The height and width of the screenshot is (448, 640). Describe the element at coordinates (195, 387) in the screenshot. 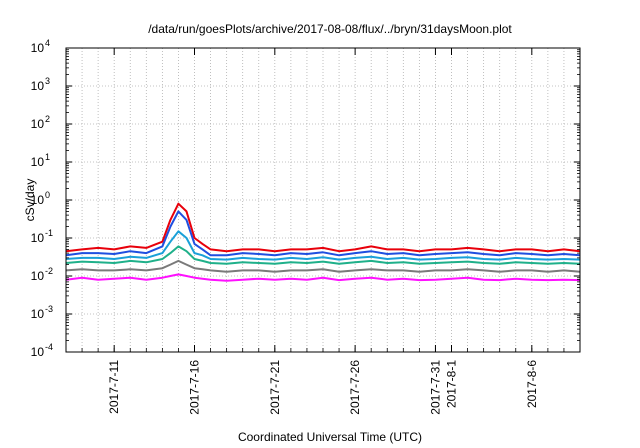

I see `x-tick-label: 2017-7-16` at that location.